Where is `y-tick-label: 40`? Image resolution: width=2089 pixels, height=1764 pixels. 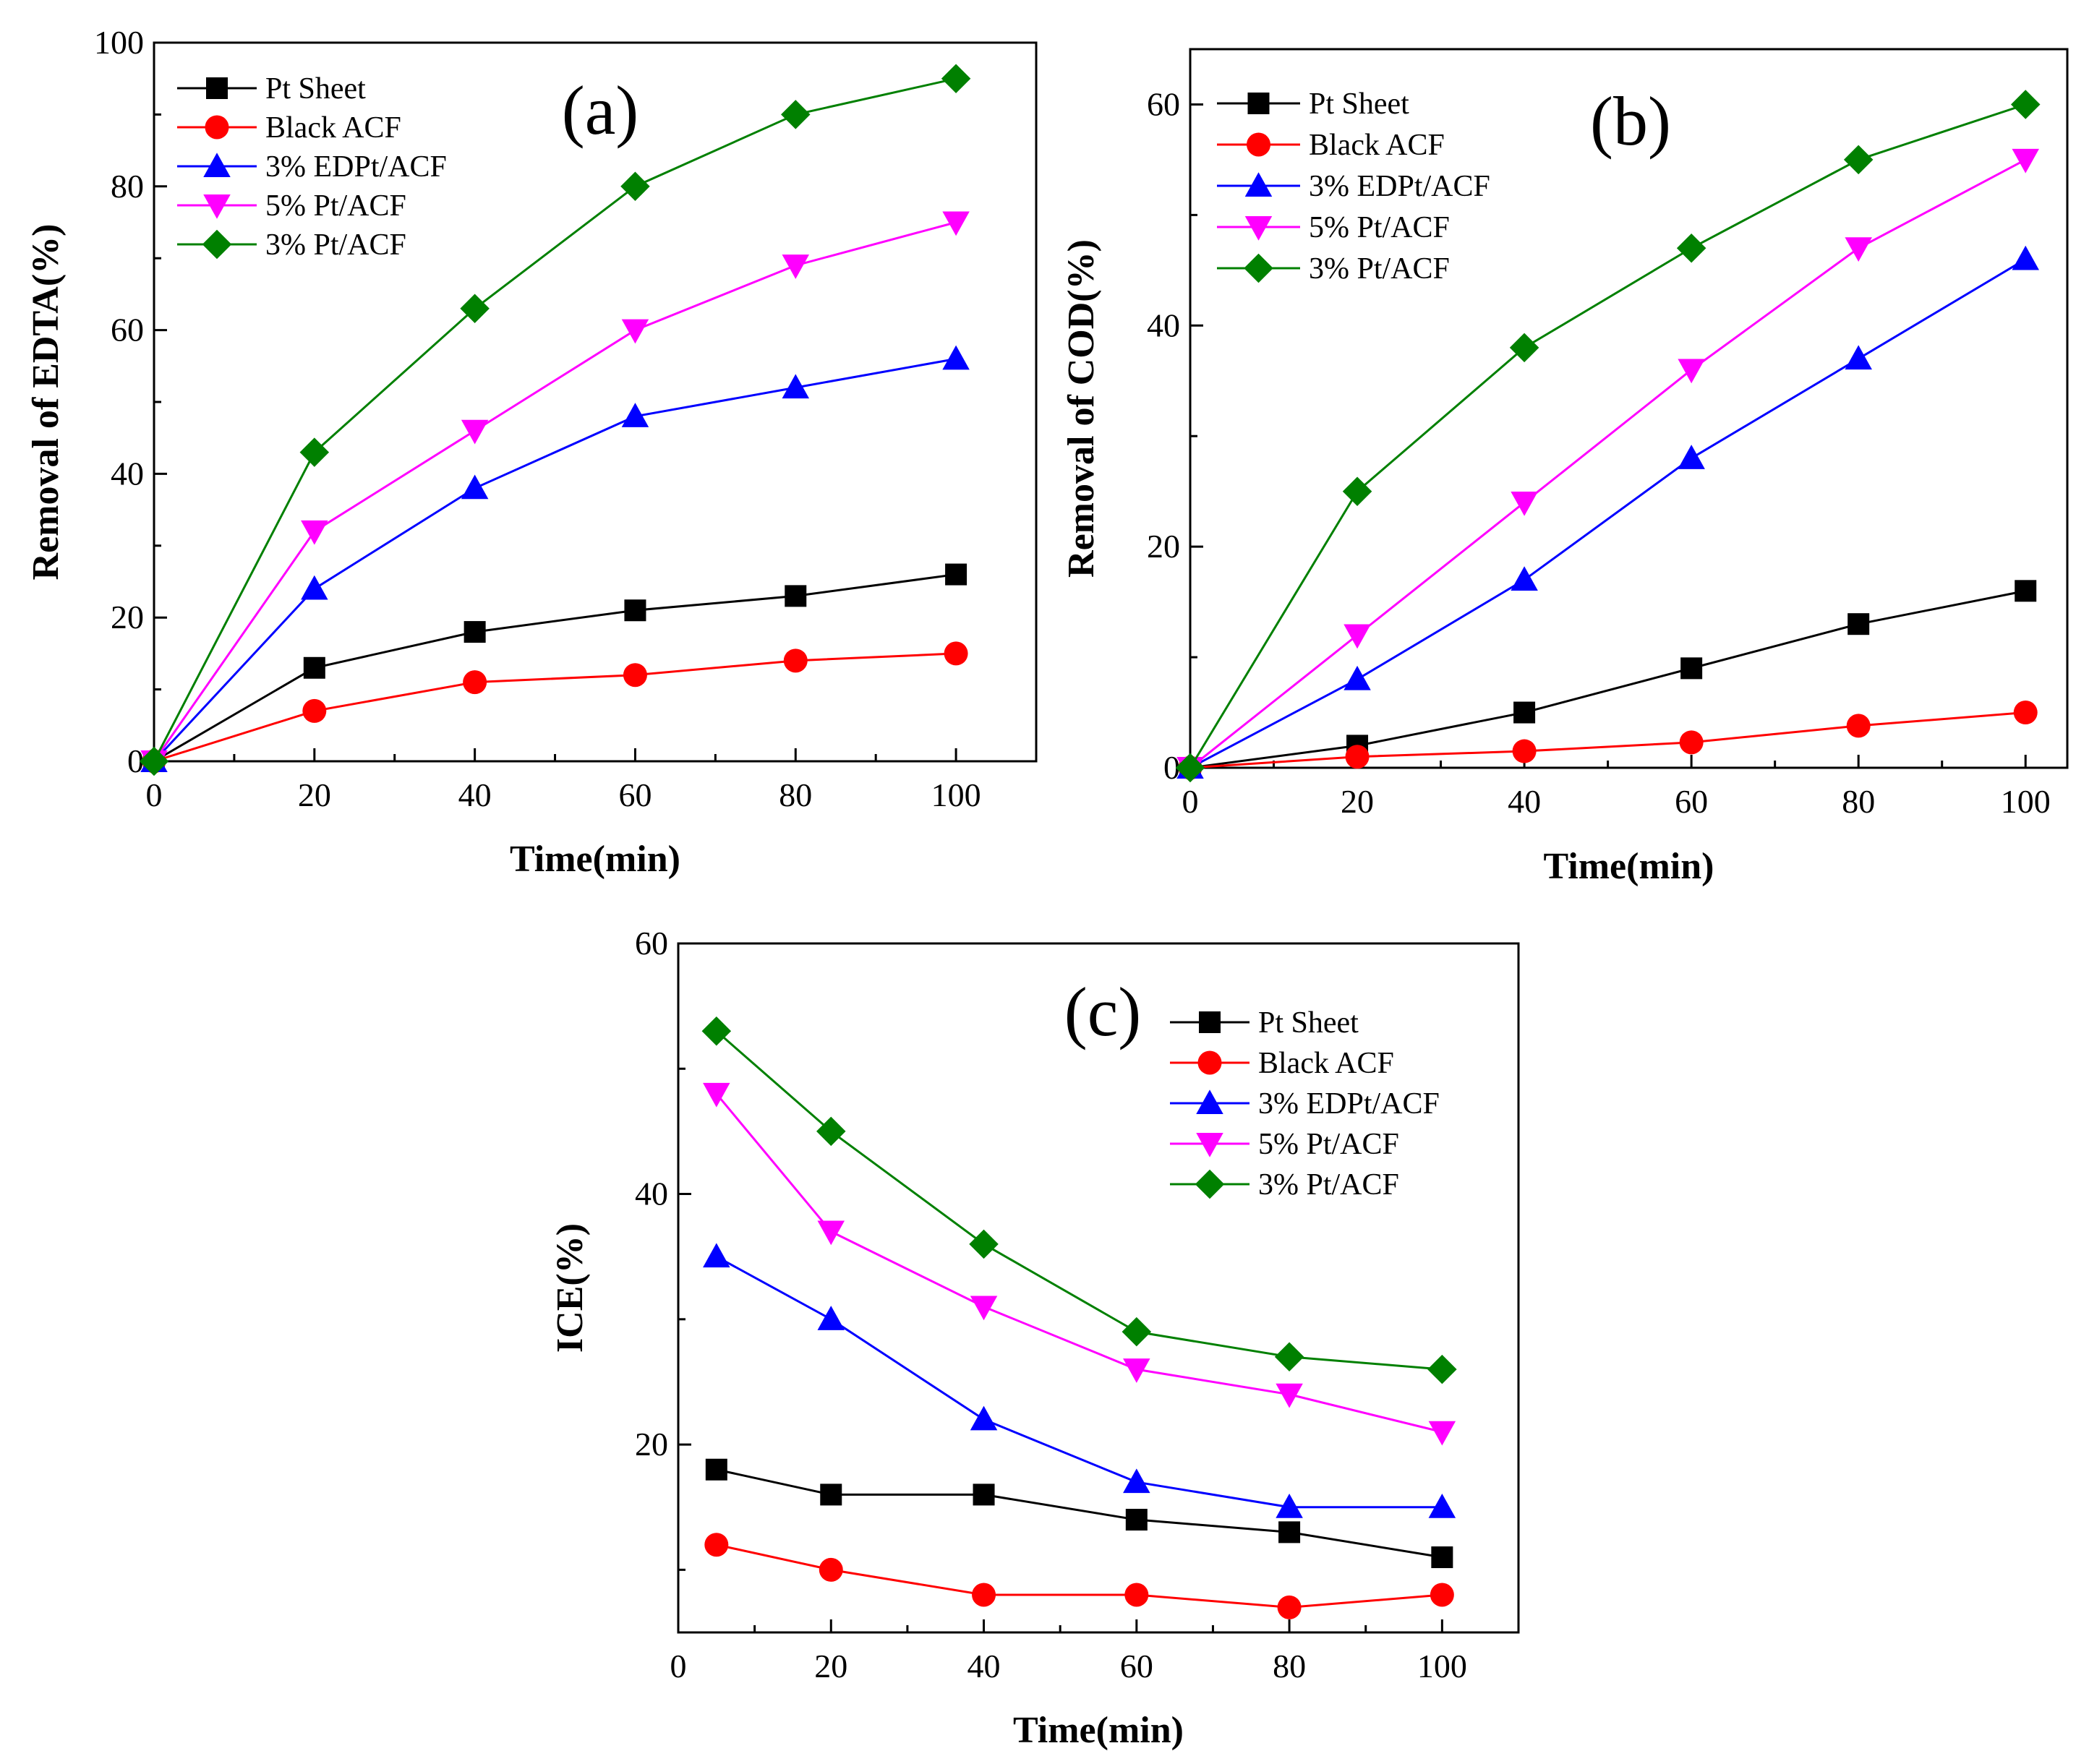 y-tick-label: 40 is located at coordinates (651, 1194).